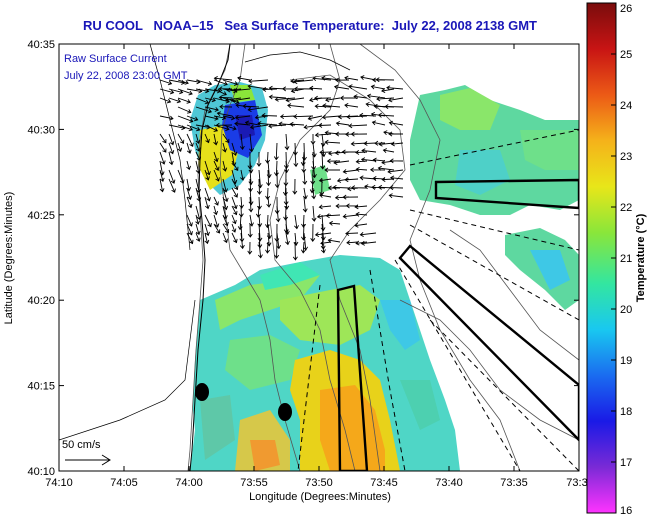 Image resolution: width=651 pixels, height=518 pixels. I want to click on station-marker, so click(202, 392).